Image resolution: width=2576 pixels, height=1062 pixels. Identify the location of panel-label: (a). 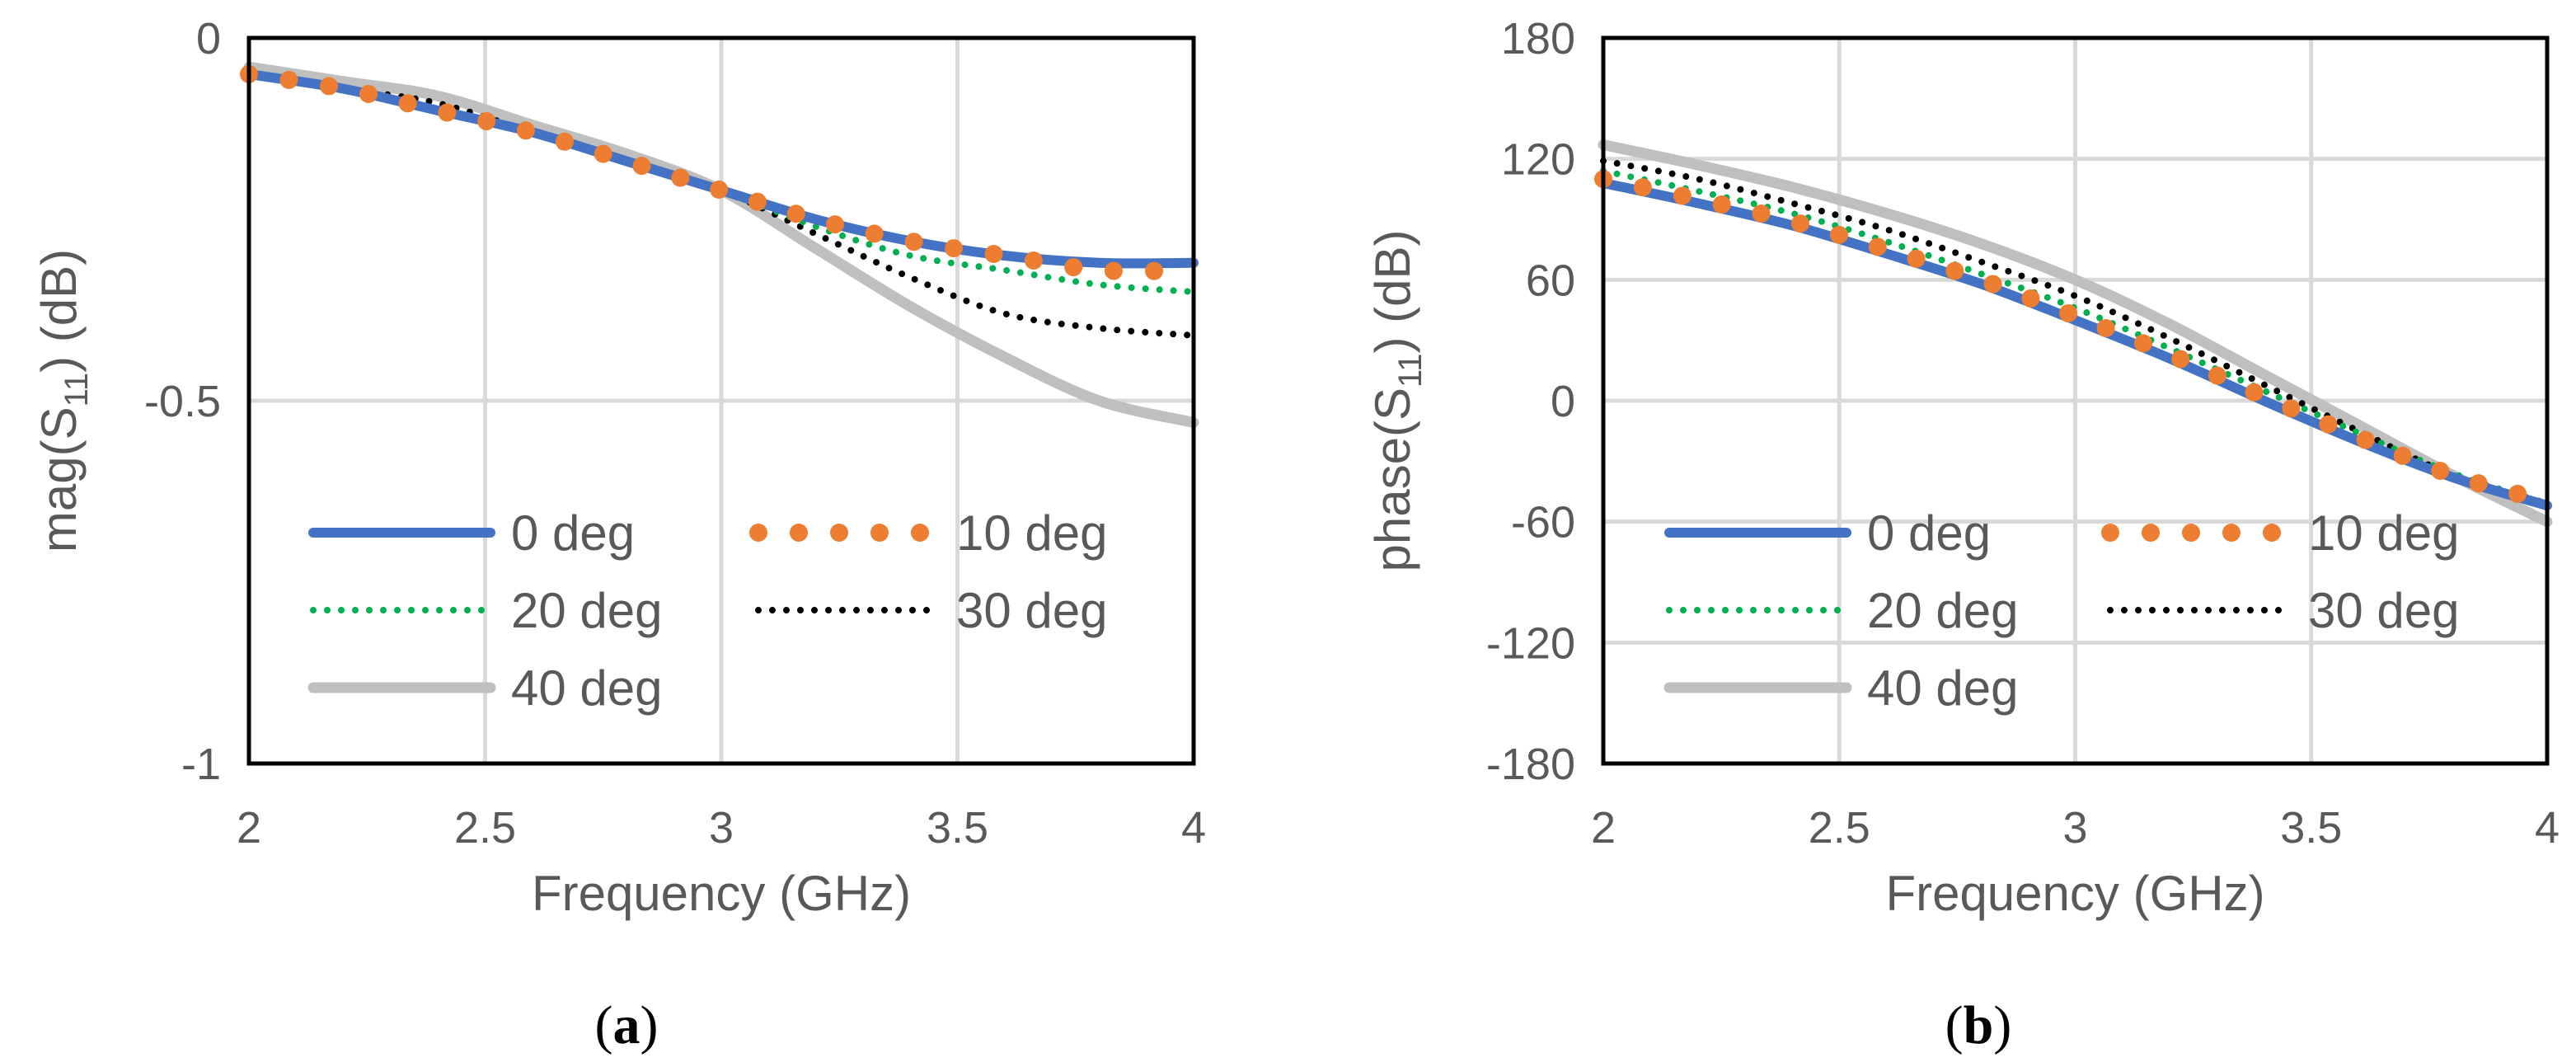
(627, 1025).